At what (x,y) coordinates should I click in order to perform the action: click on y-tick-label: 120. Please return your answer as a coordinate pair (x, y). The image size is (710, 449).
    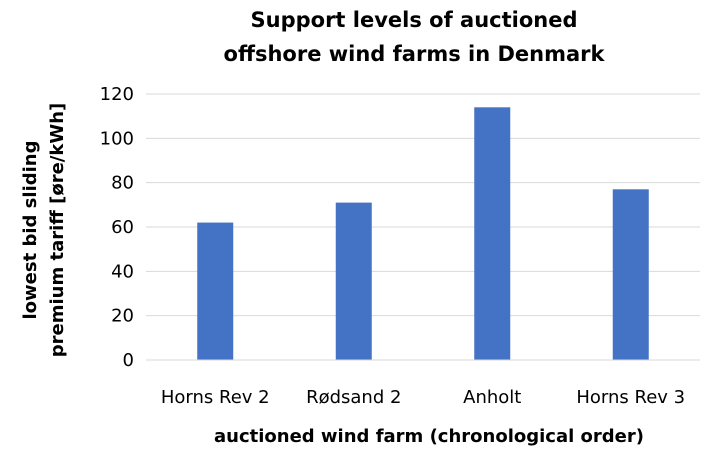
    Looking at the image, I should click on (117, 94).